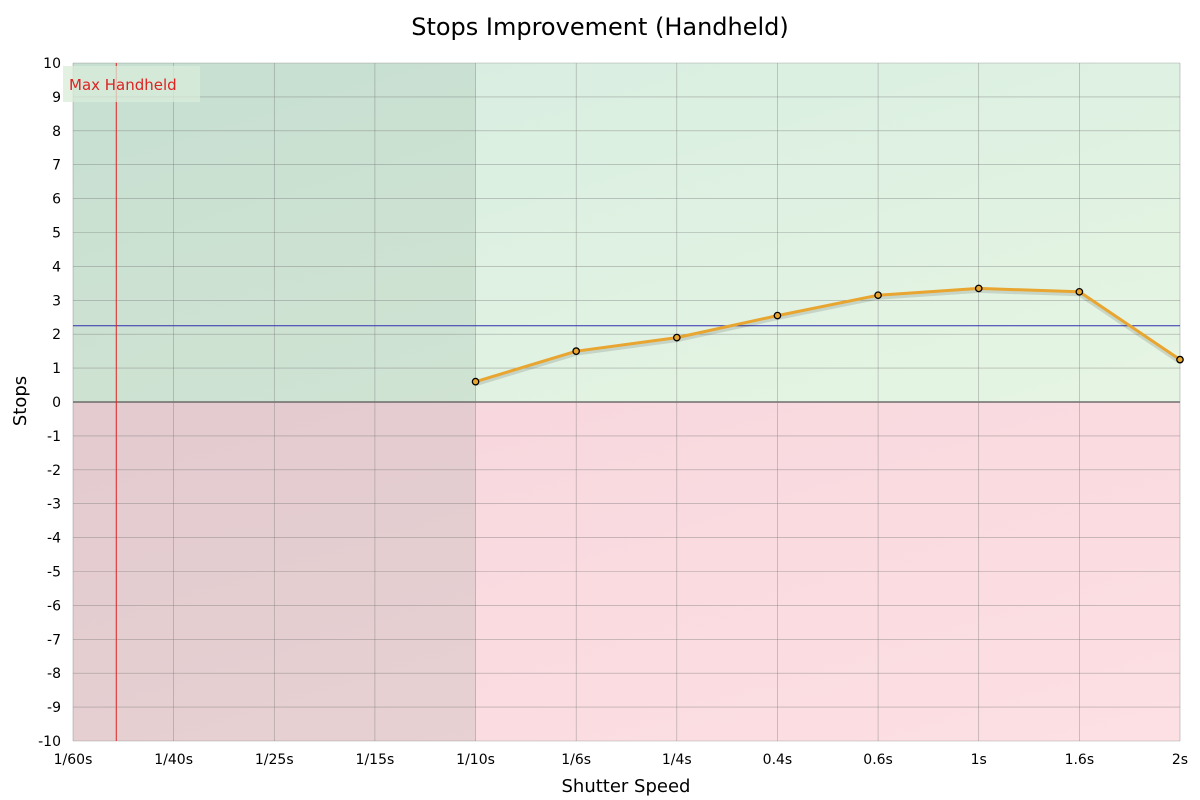  I want to click on y-tick-label: -8, so click(54, 674).